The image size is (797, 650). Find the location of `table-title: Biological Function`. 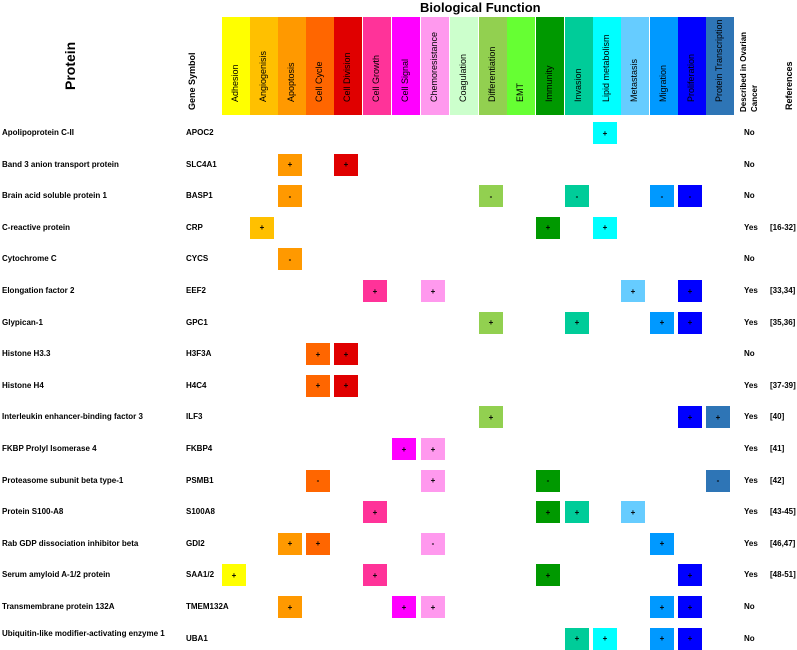

table-title: Biological Function is located at coordinates (480, 7).